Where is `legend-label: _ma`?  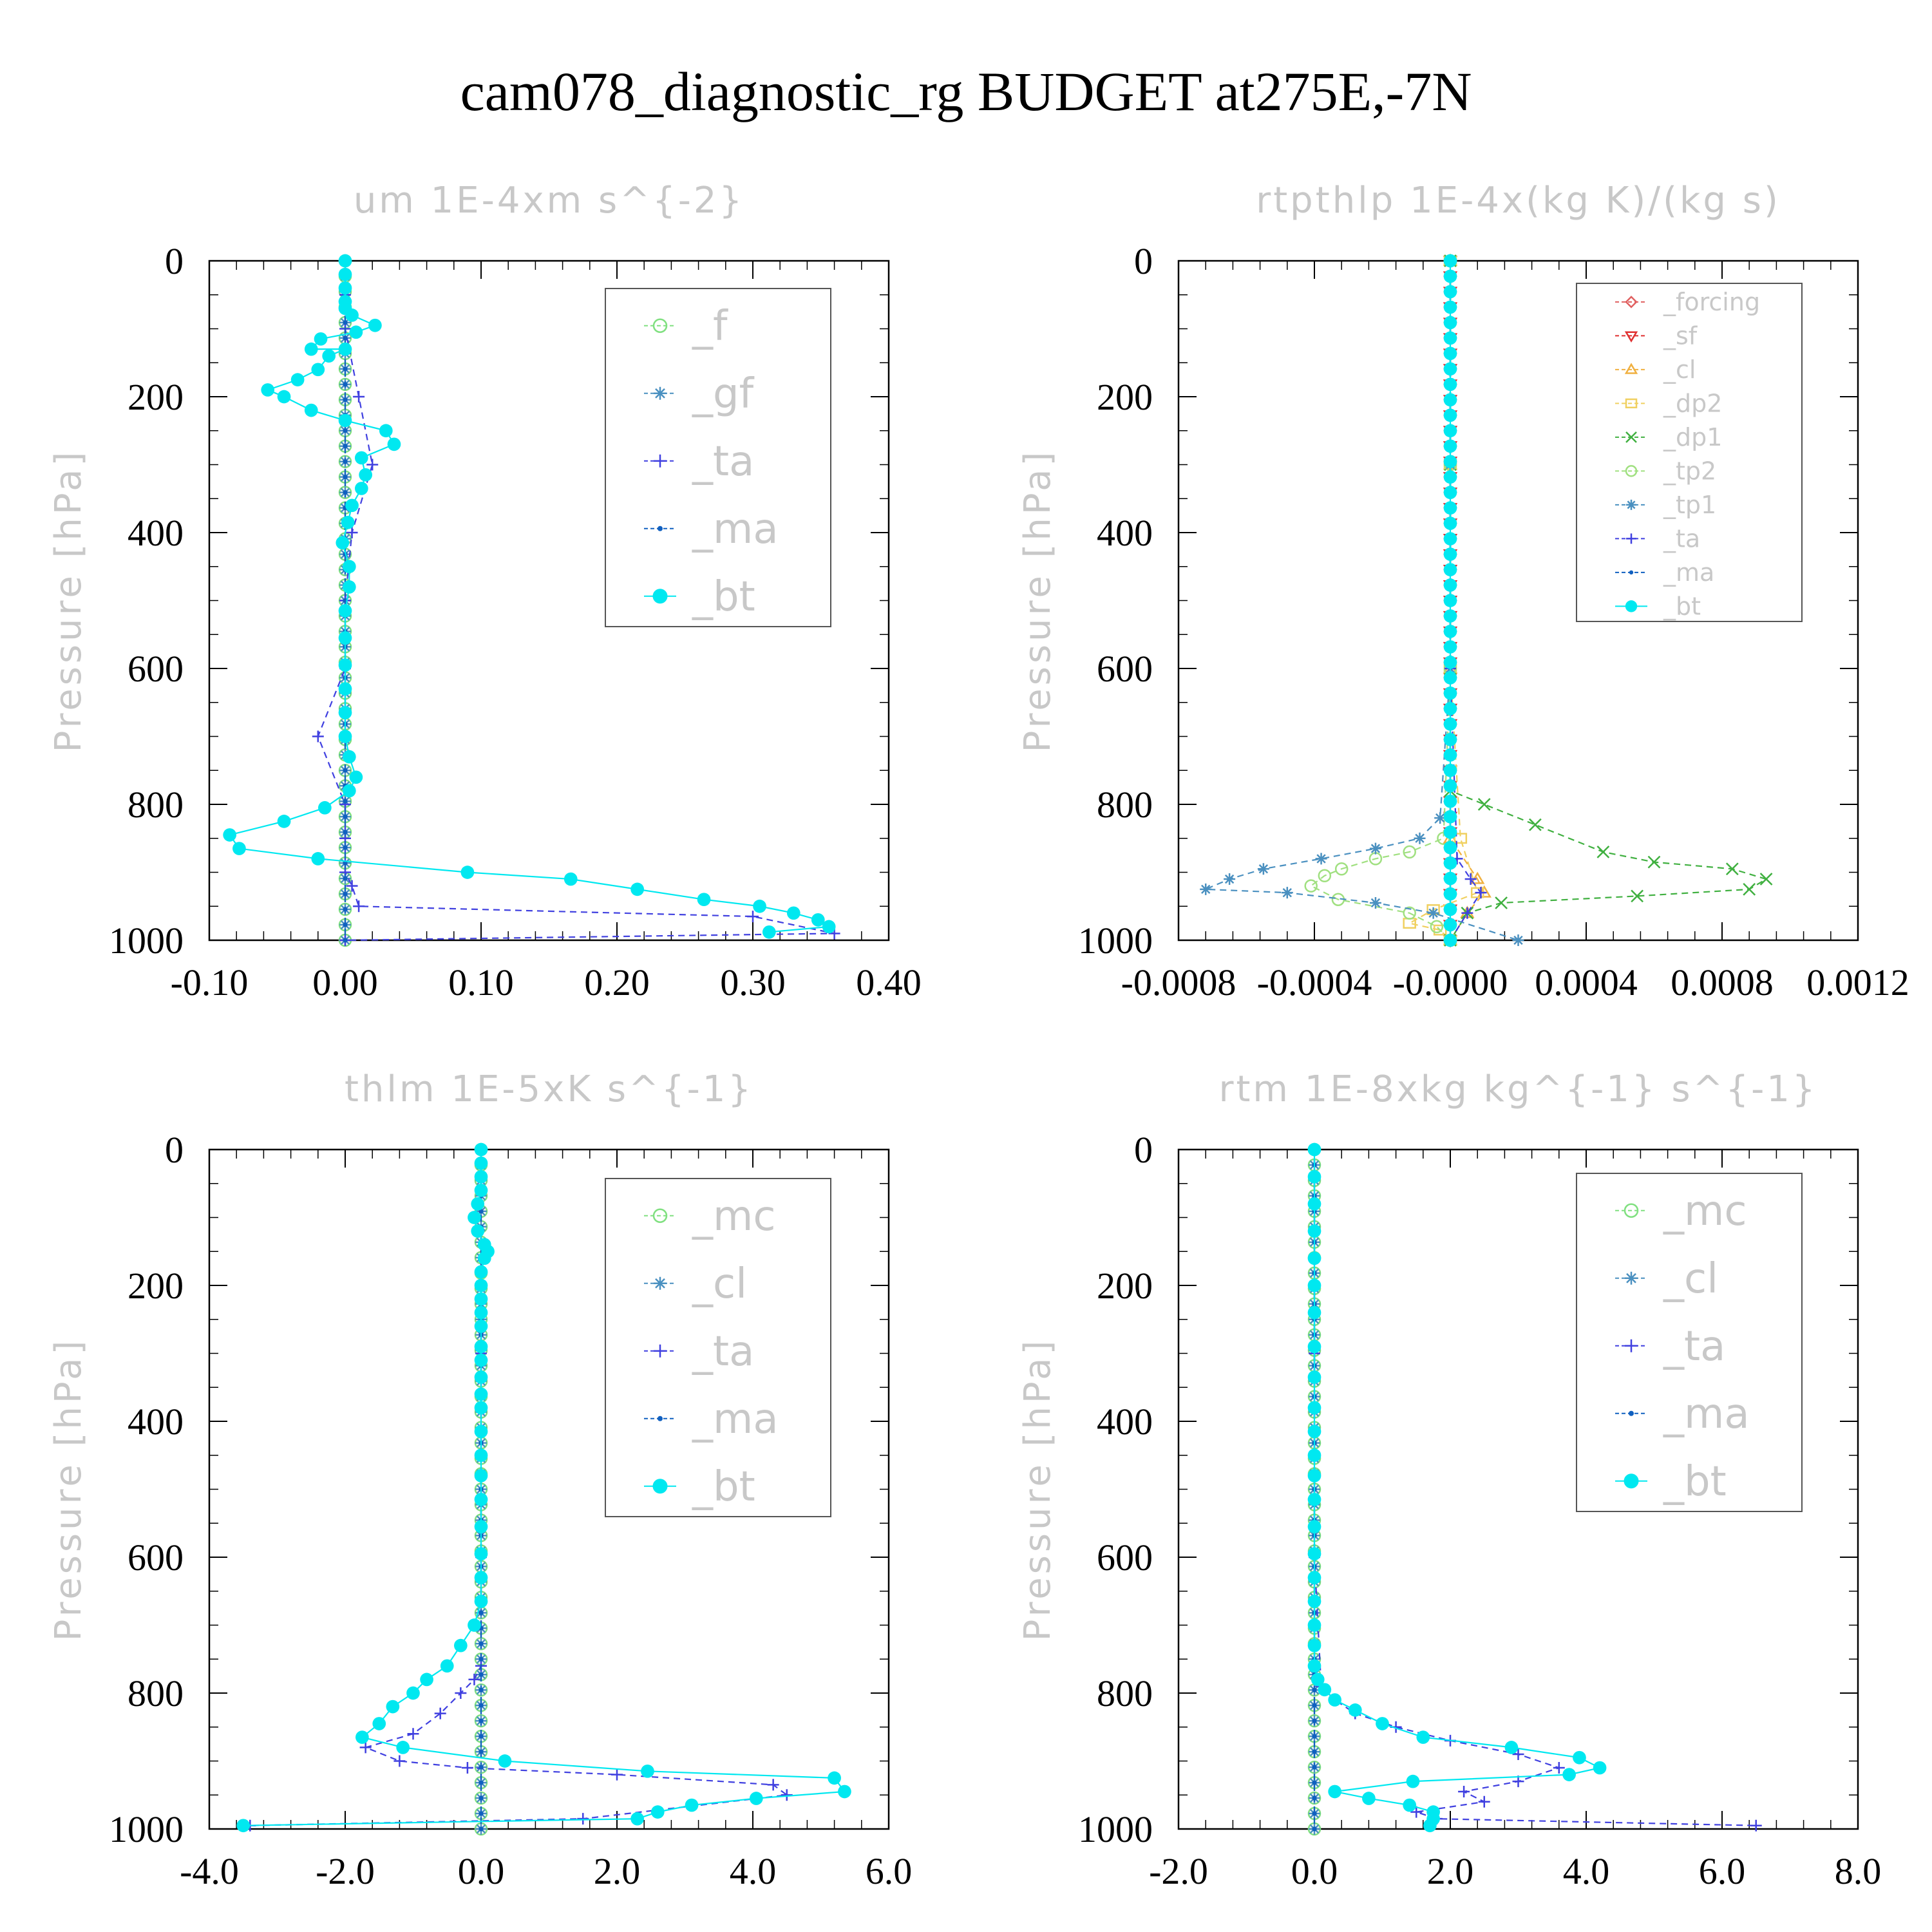
legend-label: _ma is located at coordinates (735, 529).